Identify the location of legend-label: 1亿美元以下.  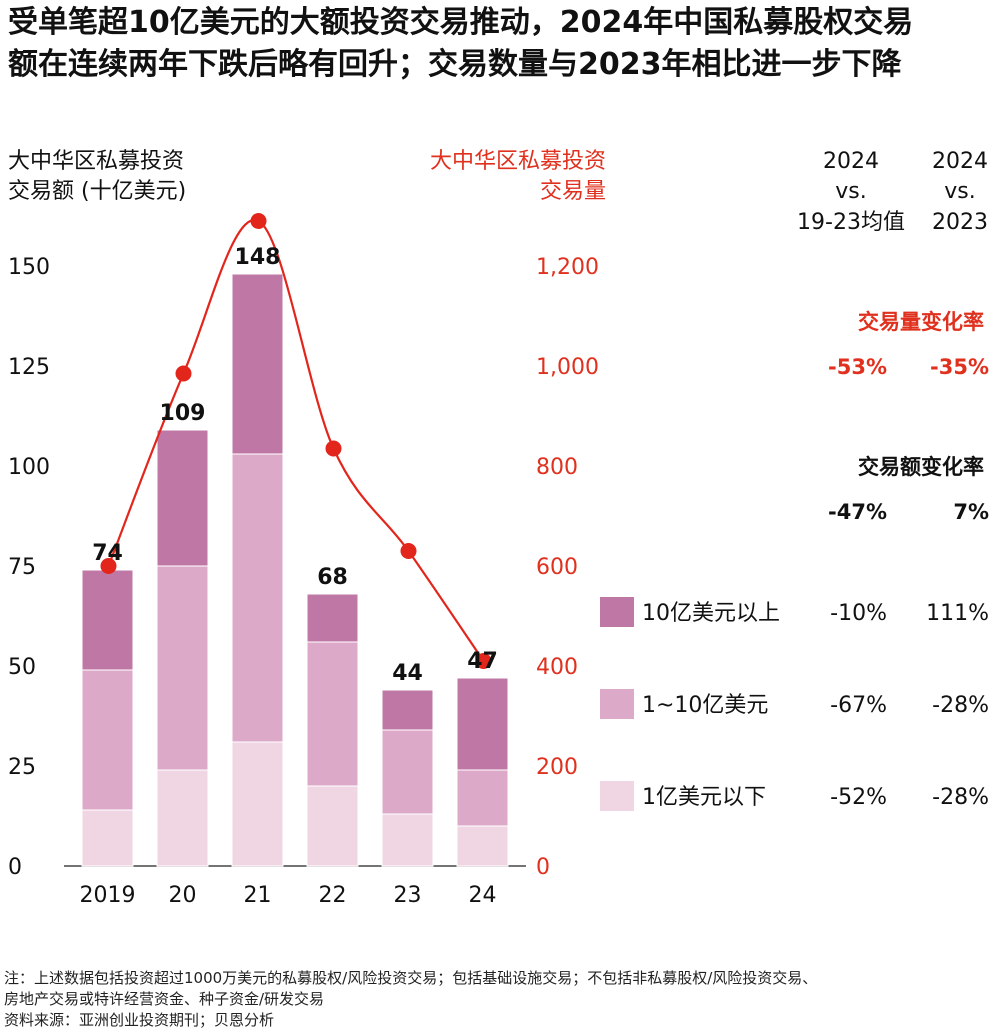
(704, 797).